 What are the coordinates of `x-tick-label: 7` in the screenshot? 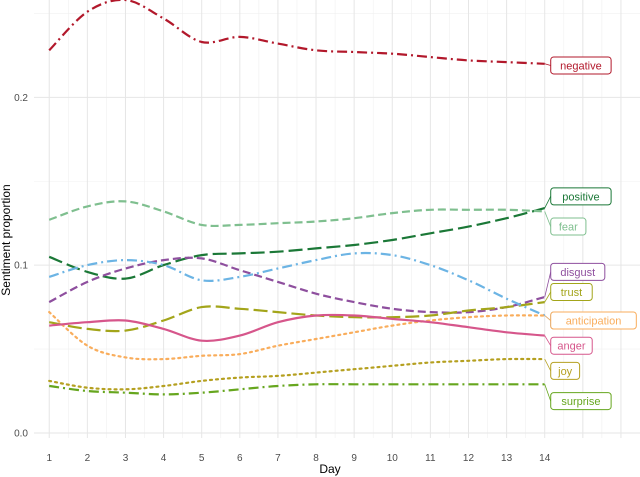 It's located at (278, 458).